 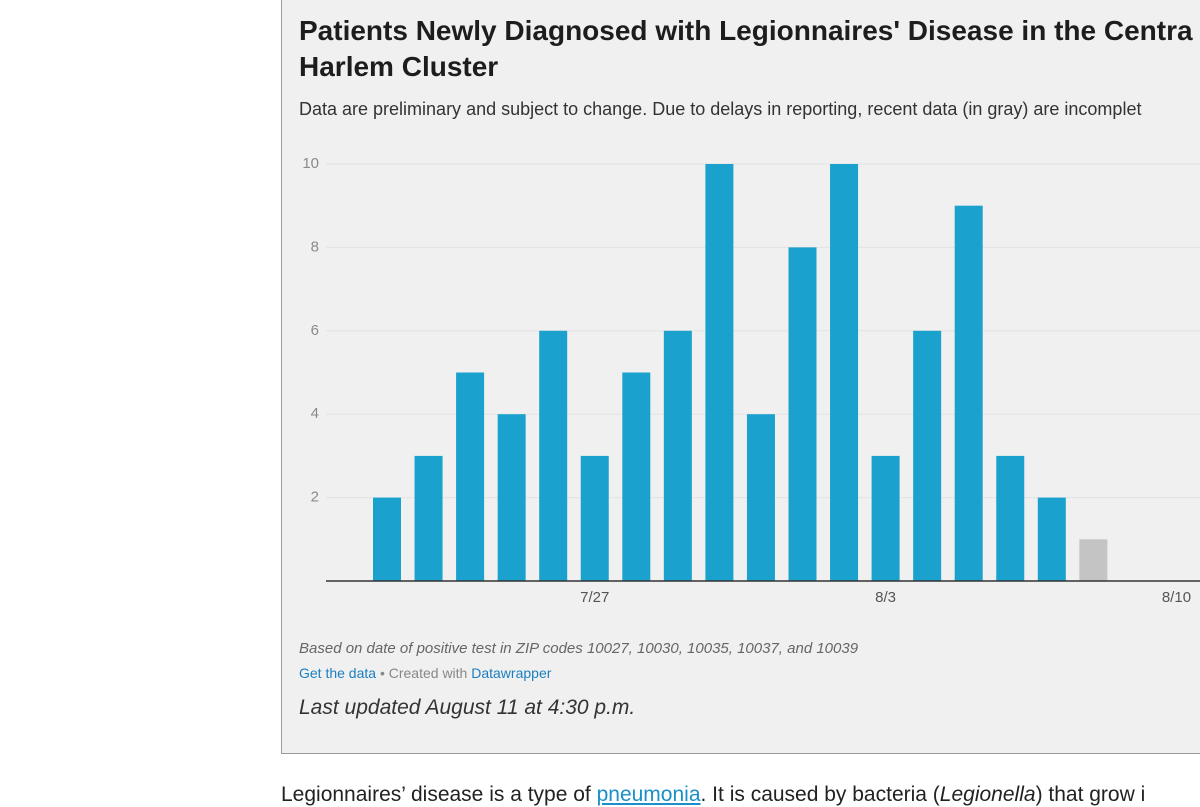 I want to click on text: ) that grow i, so click(x=1090, y=794).